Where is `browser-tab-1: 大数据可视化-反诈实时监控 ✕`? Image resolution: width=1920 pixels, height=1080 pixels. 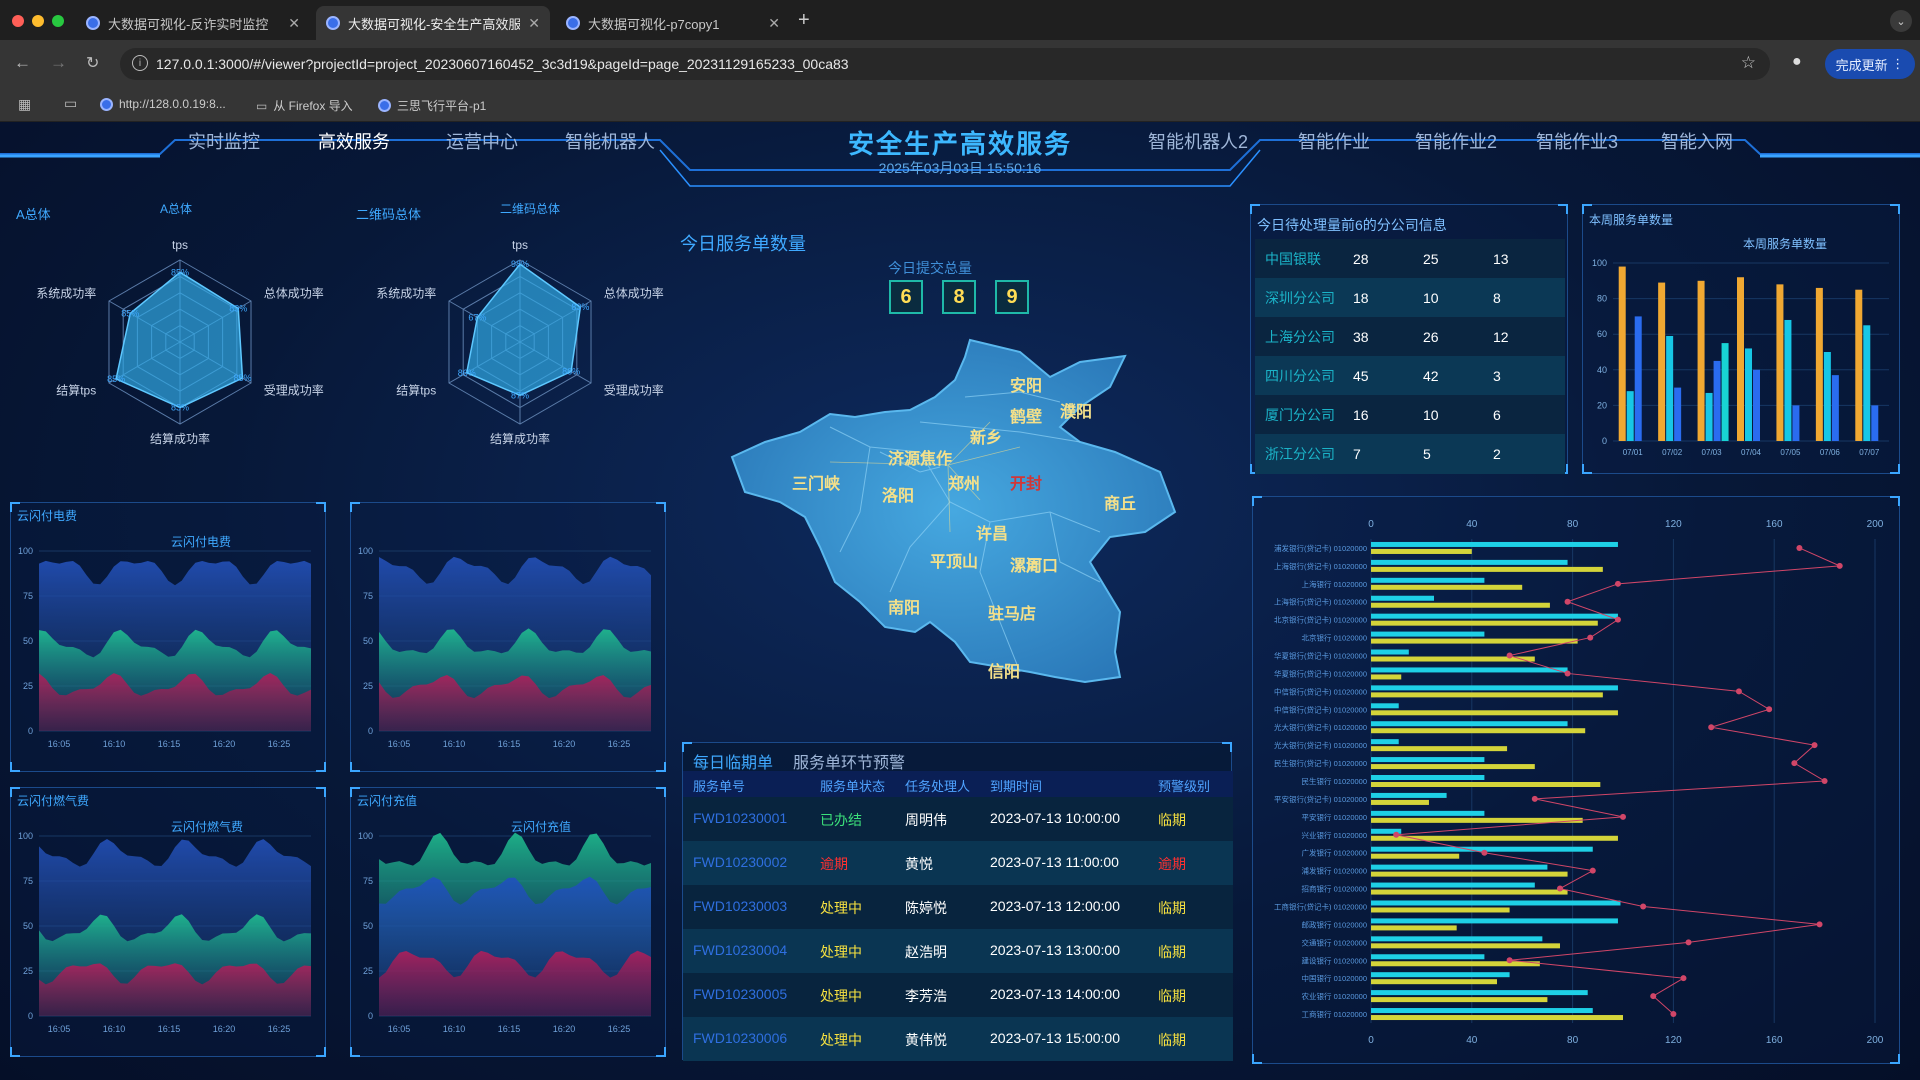
browser-tab-1: 大数据可视化-反诈实时监控 ✕ is located at coordinates (193, 23).